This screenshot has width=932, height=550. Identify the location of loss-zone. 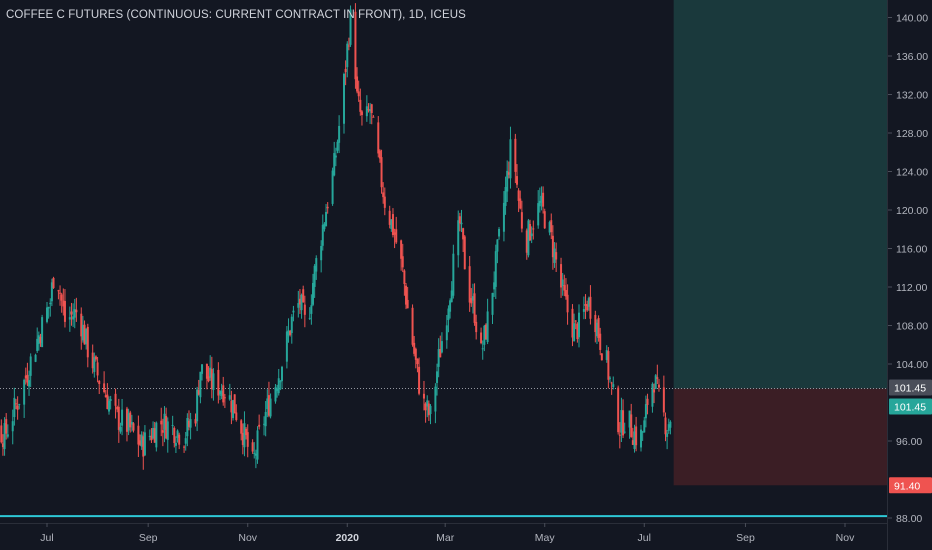
(780, 437).